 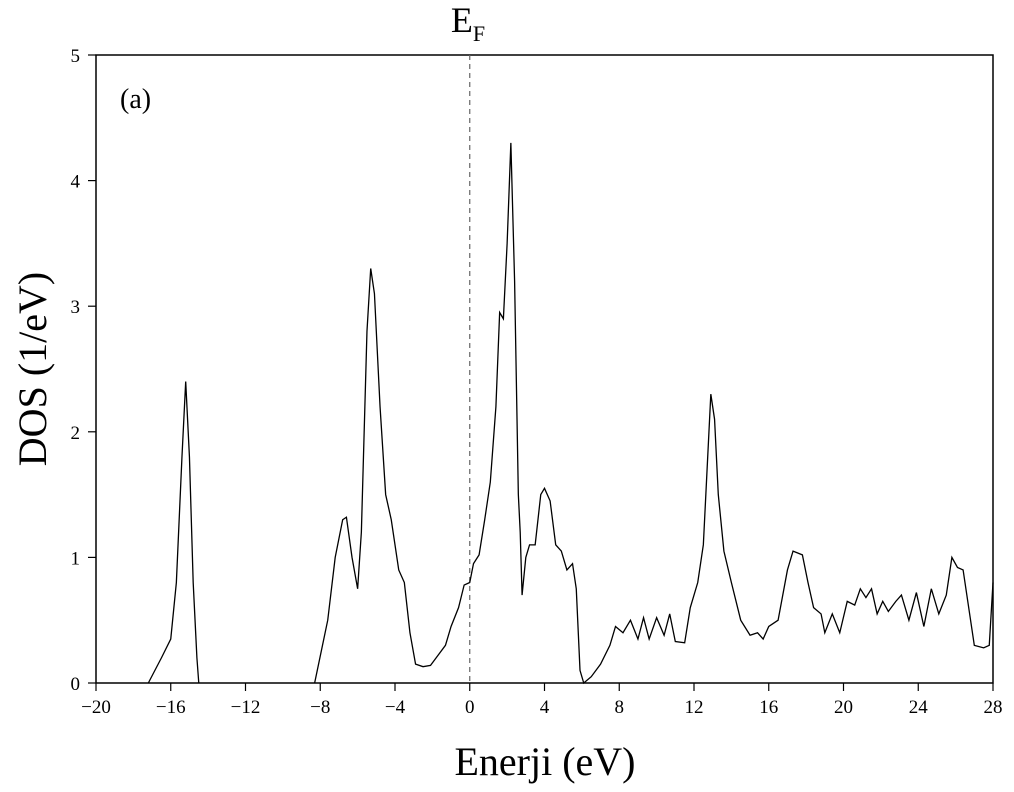 What do you see at coordinates (76, 433) in the screenshot?
I see `y-tick-label: 2` at bounding box center [76, 433].